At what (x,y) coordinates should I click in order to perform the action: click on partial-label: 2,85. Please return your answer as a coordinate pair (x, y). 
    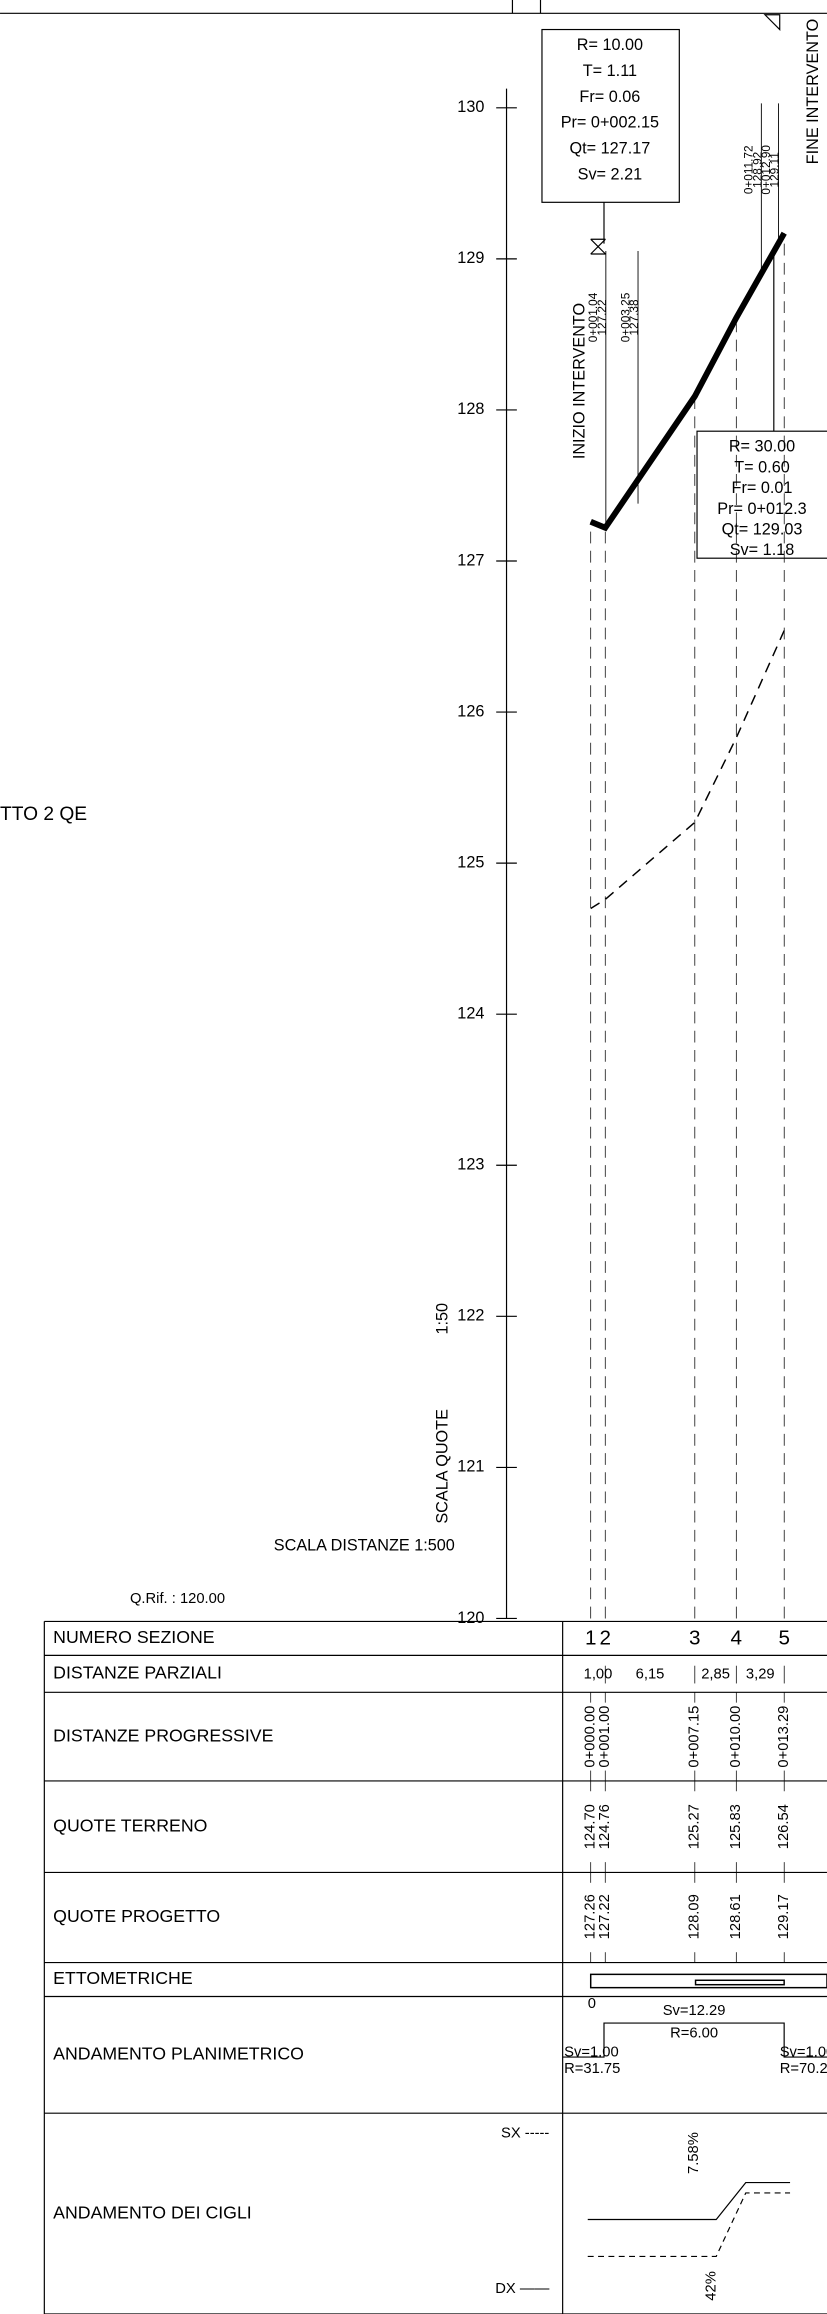
    Looking at the image, I should click on (715, 1674).